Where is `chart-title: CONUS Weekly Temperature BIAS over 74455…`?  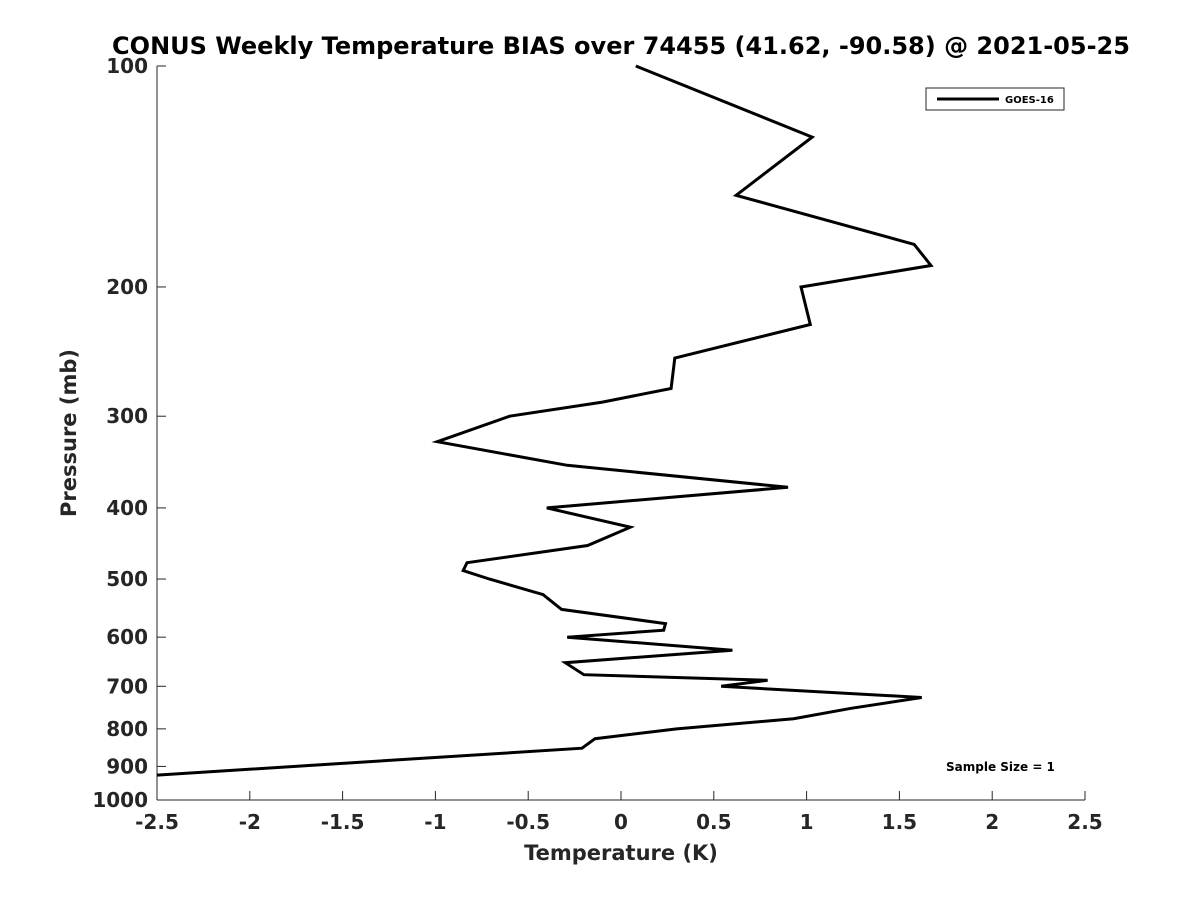
chart-title: CONUS Weekly Temperature BIAS over 74455… is located at coordinates (621, 46).